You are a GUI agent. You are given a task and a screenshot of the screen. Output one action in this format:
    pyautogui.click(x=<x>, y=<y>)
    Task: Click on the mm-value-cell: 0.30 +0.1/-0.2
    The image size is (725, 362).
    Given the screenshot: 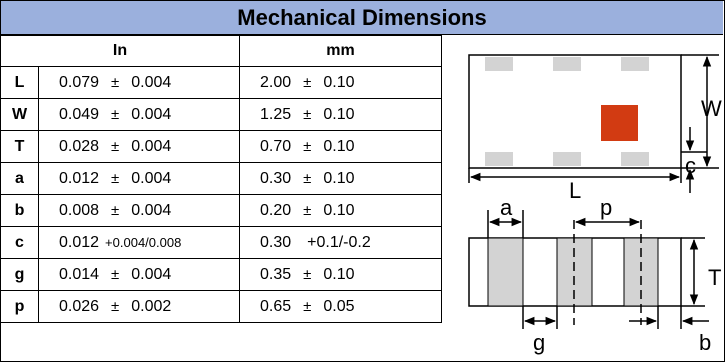 What is the action you would take?
    pyautogui.click(x=340, y=242)
    